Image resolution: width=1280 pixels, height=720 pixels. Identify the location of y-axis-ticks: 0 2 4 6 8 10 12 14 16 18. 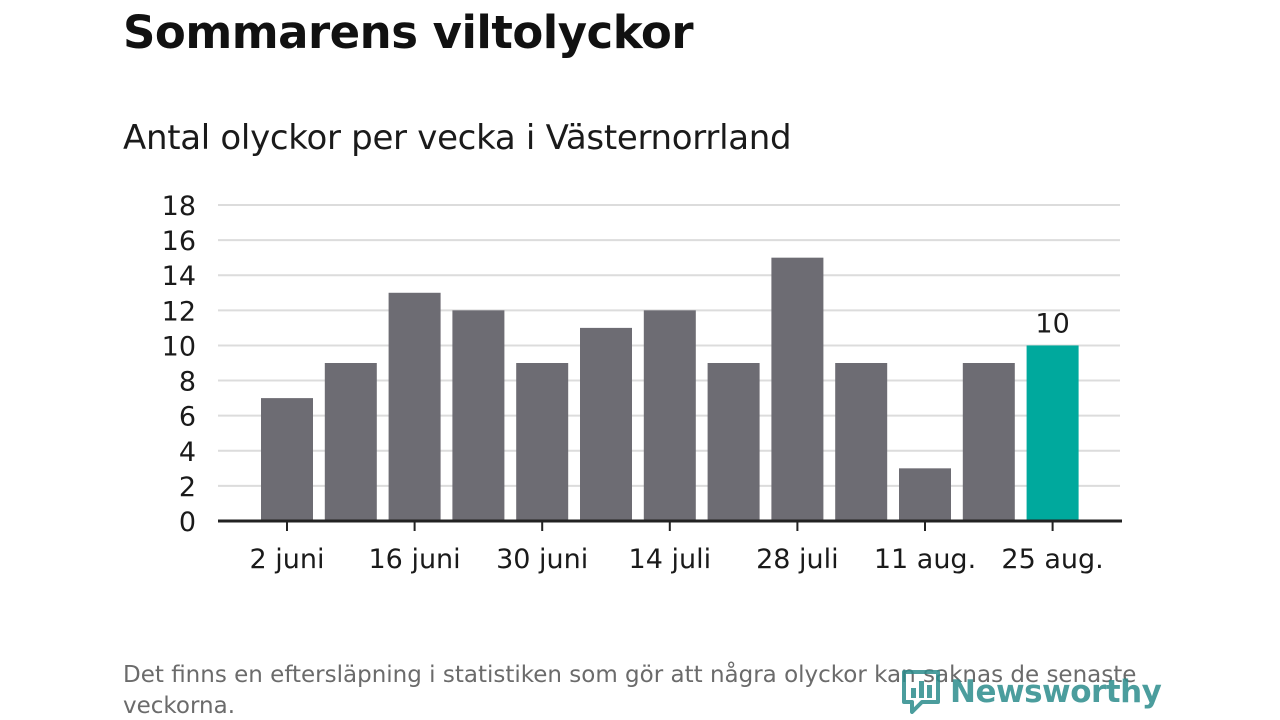
(179, 364).